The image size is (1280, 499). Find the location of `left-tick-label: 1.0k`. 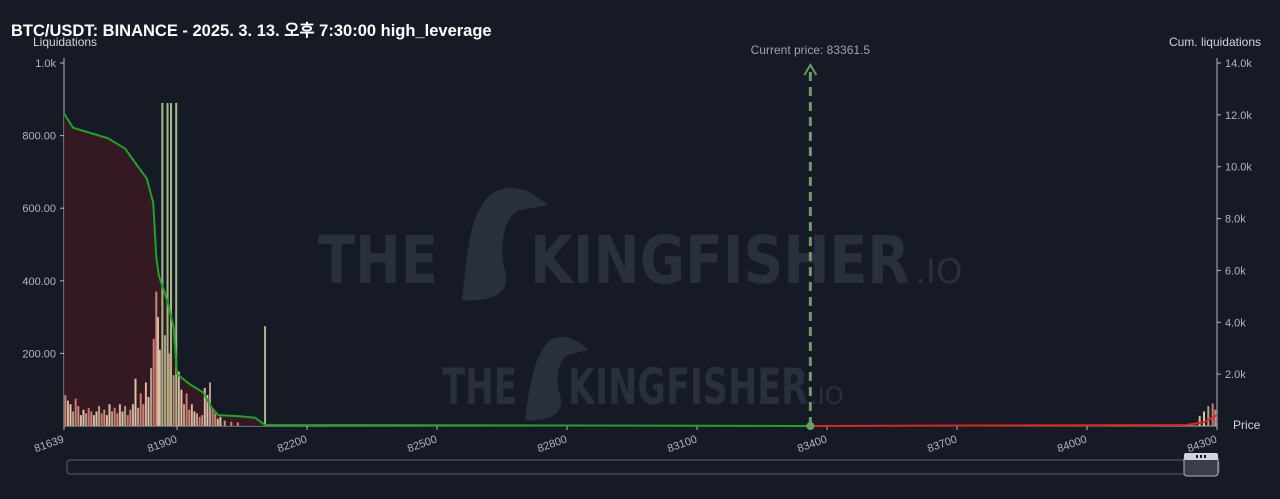

left-tick-label: 1.0k is located at coordinates (45, 64).